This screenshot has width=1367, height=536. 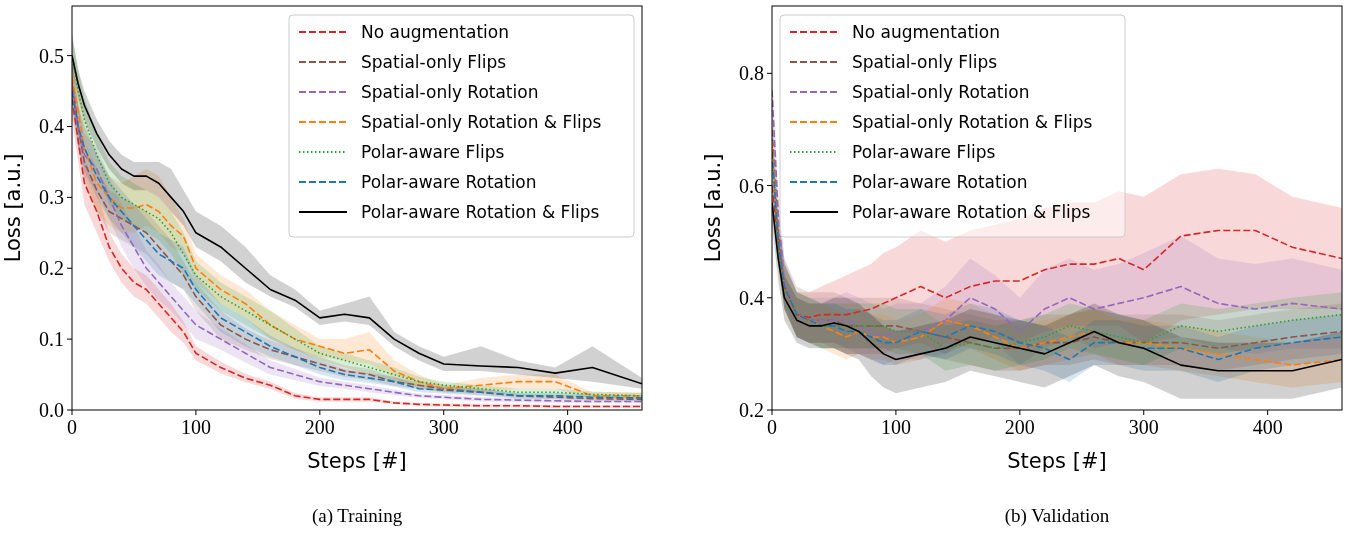 What do you see at coordinates (1057, 516) in the screenshot?
I see `text: (b) Validation` at bounding box center [1057, 516].